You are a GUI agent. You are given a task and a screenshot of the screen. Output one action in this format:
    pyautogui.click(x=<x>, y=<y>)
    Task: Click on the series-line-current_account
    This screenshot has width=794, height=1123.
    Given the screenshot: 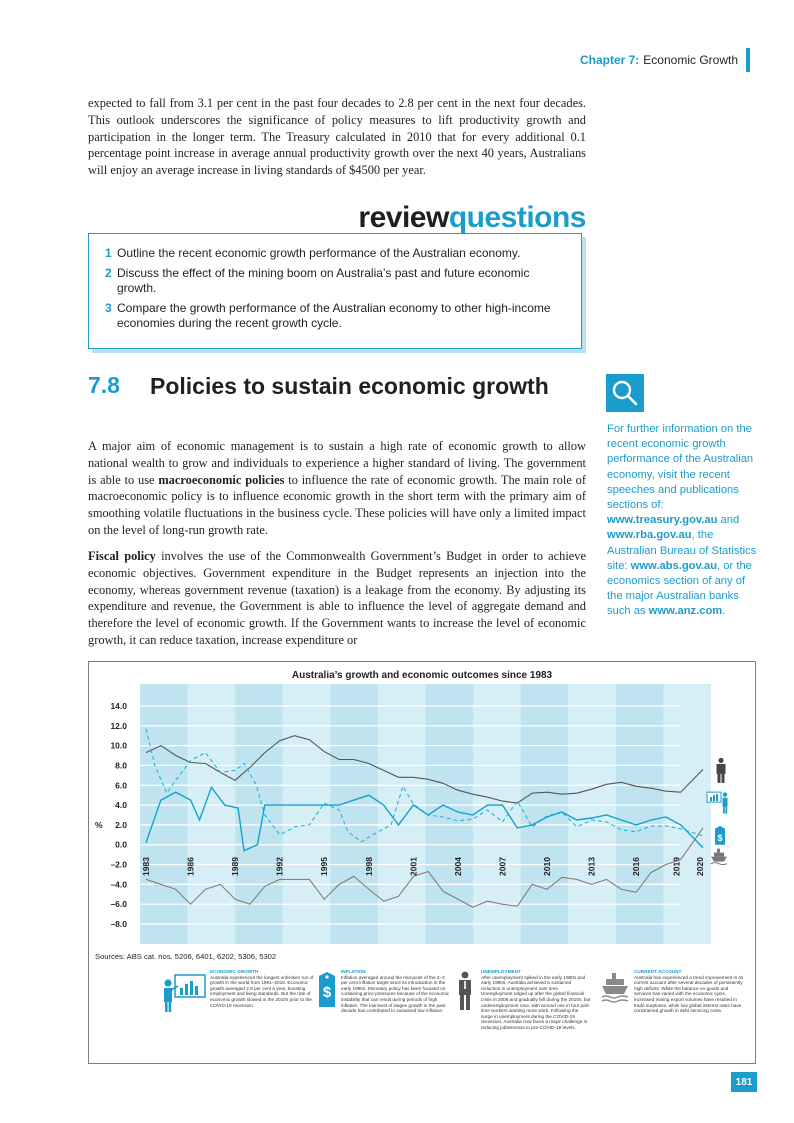 What is the action you would take?
    pyautogui.click(x=424, y=867)
    